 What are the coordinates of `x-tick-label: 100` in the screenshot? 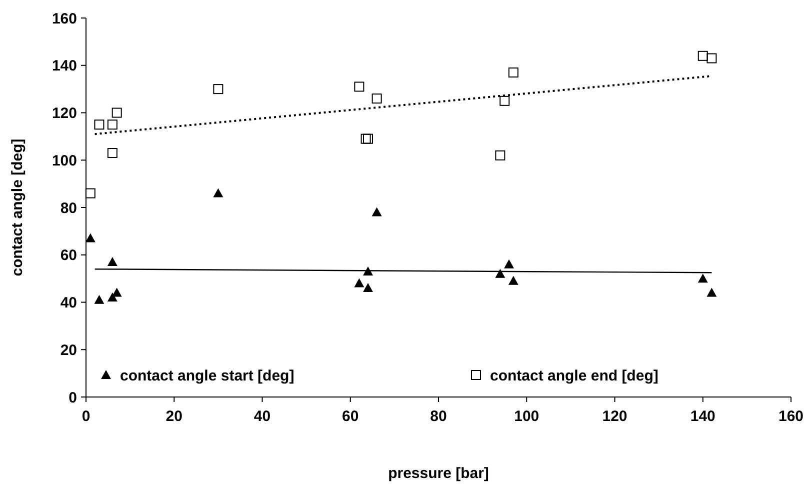 It's located at (527, 416).